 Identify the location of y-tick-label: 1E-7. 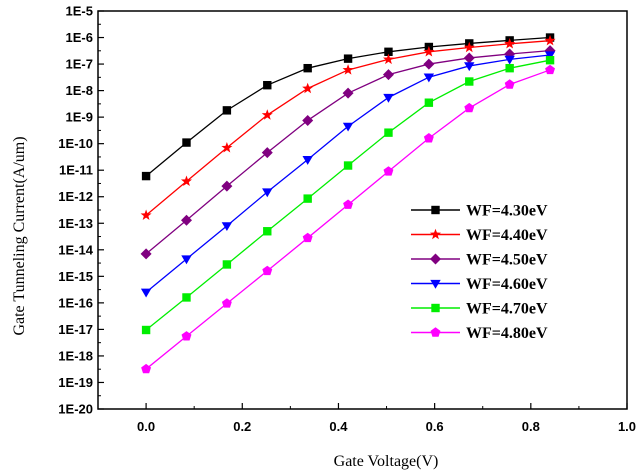
(79, 64).